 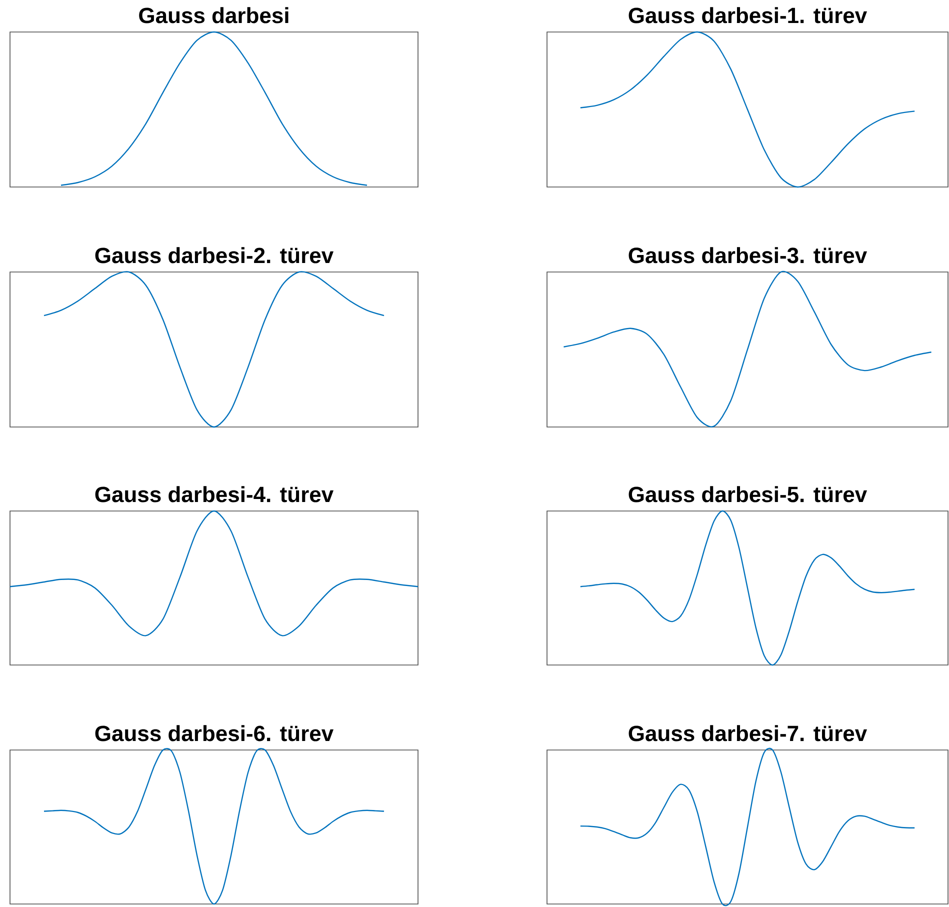 I want to click on chart-title: Gauss darbesi-4. türev, so click(x=214, y=494).